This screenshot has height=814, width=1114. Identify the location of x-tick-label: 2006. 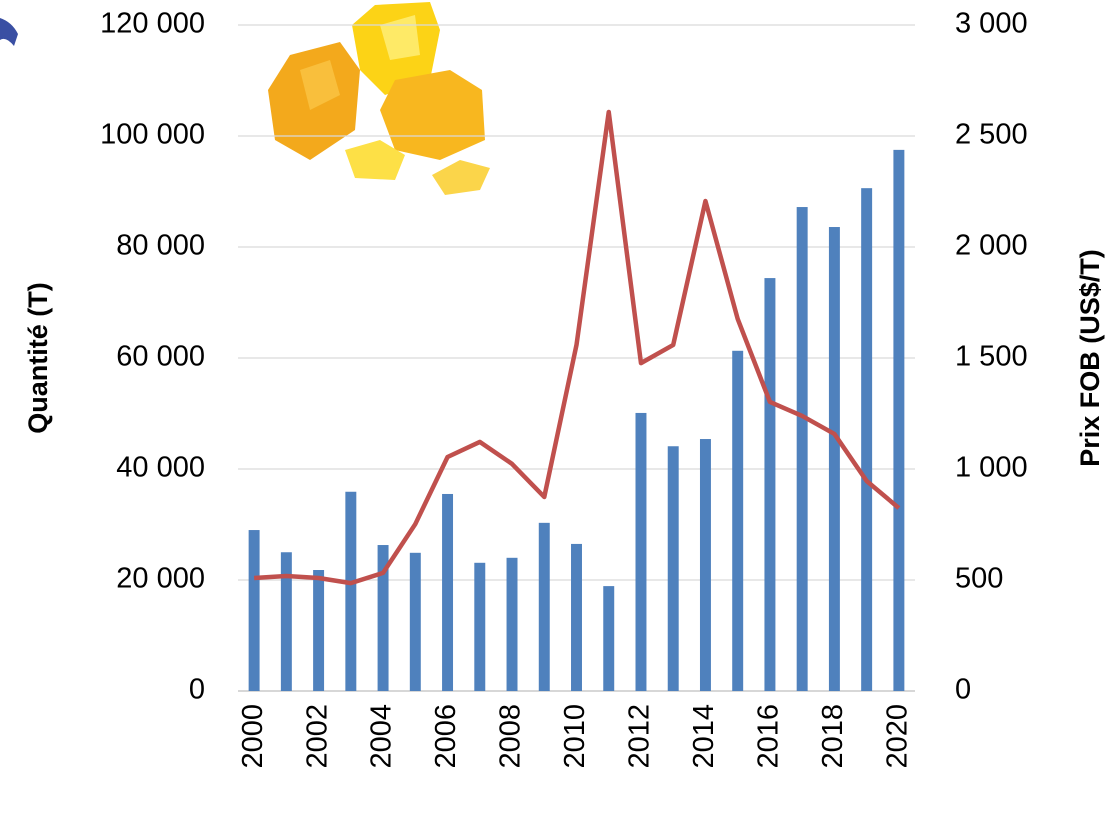
(446, 736).